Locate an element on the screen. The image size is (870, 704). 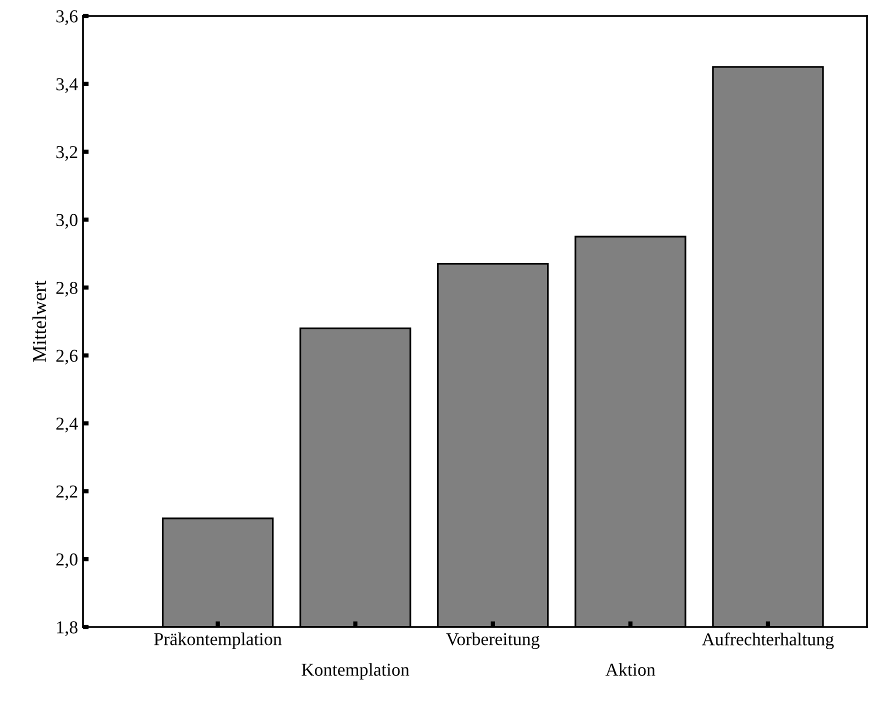
y-tick-label: 3,2 is located at coordinates (67, 153).